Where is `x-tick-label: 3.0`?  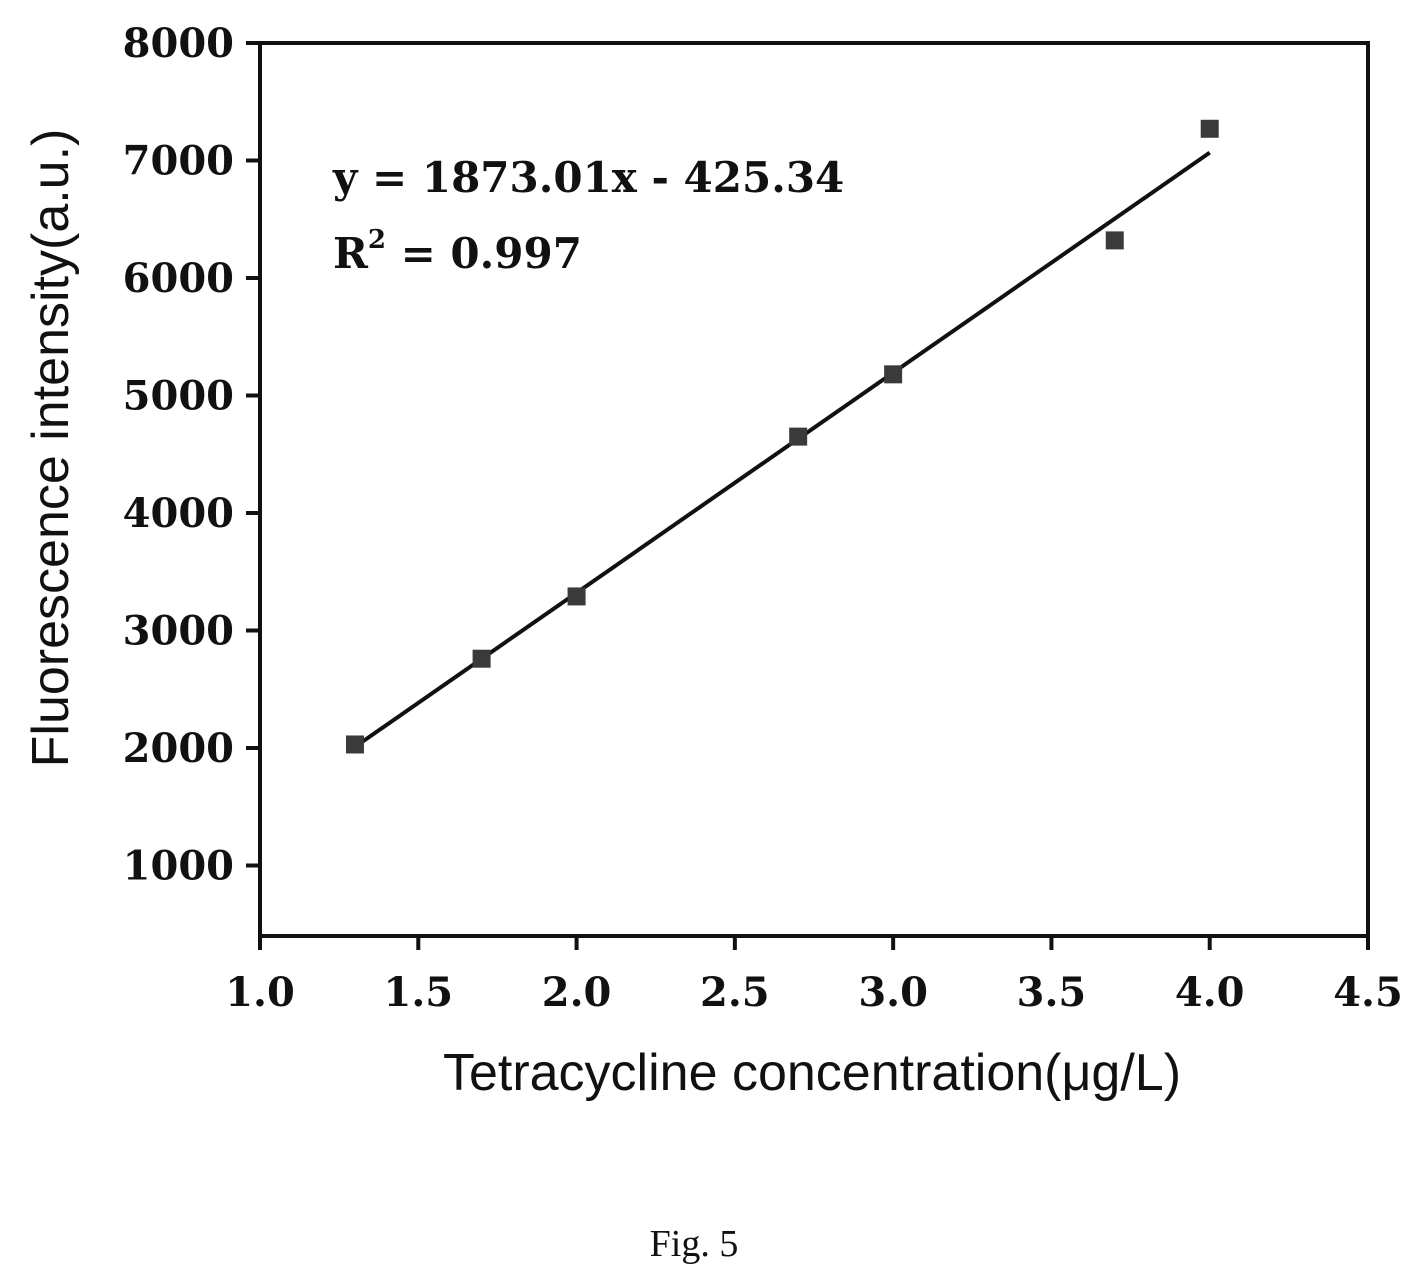 x-tick-label: 3.0 is located at coordinates (893, 992).